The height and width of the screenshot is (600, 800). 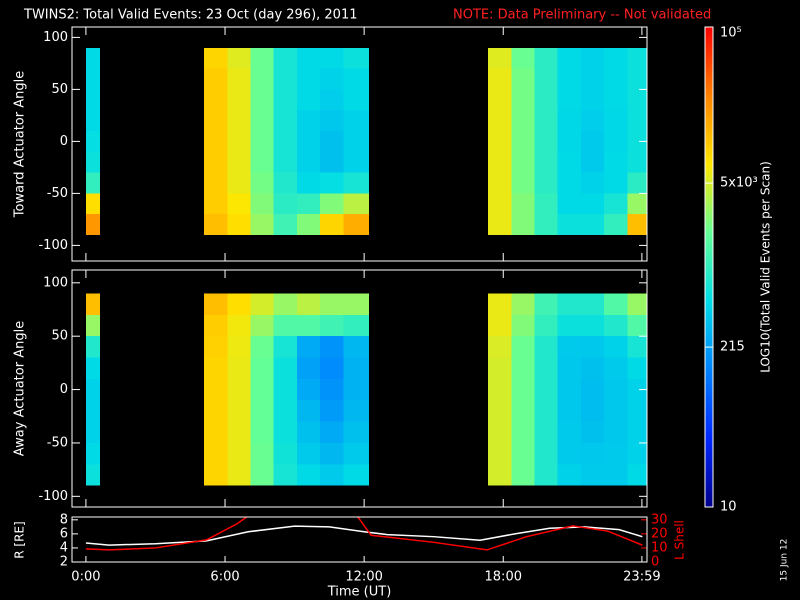 I want to click on y-tick-label: 2, so click(x=64, y=562).